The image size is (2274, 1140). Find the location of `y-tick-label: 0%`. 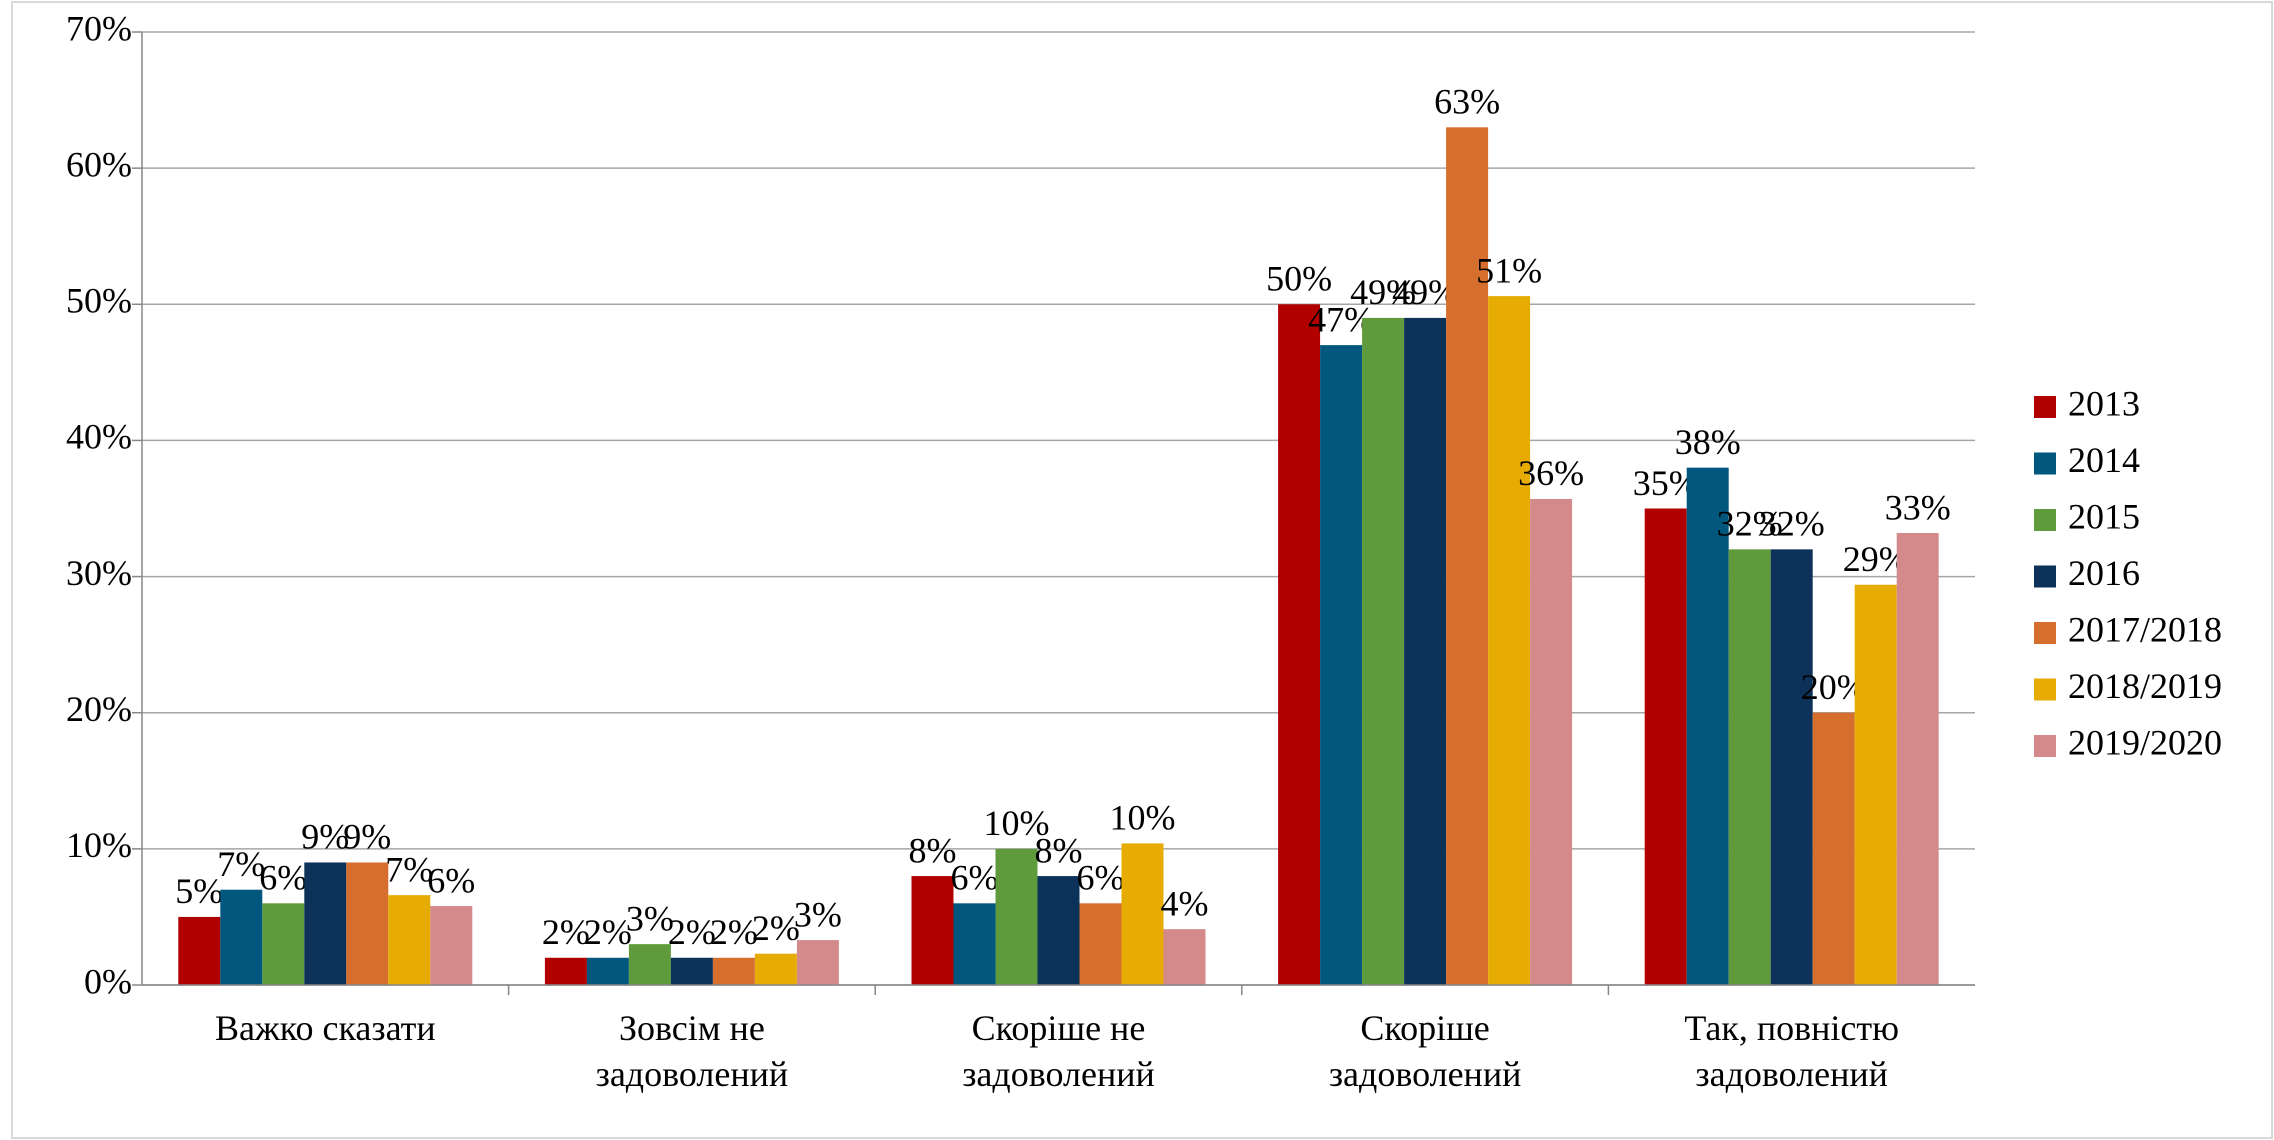

y-tick-label: 0% is located at coordinates (108, 981).